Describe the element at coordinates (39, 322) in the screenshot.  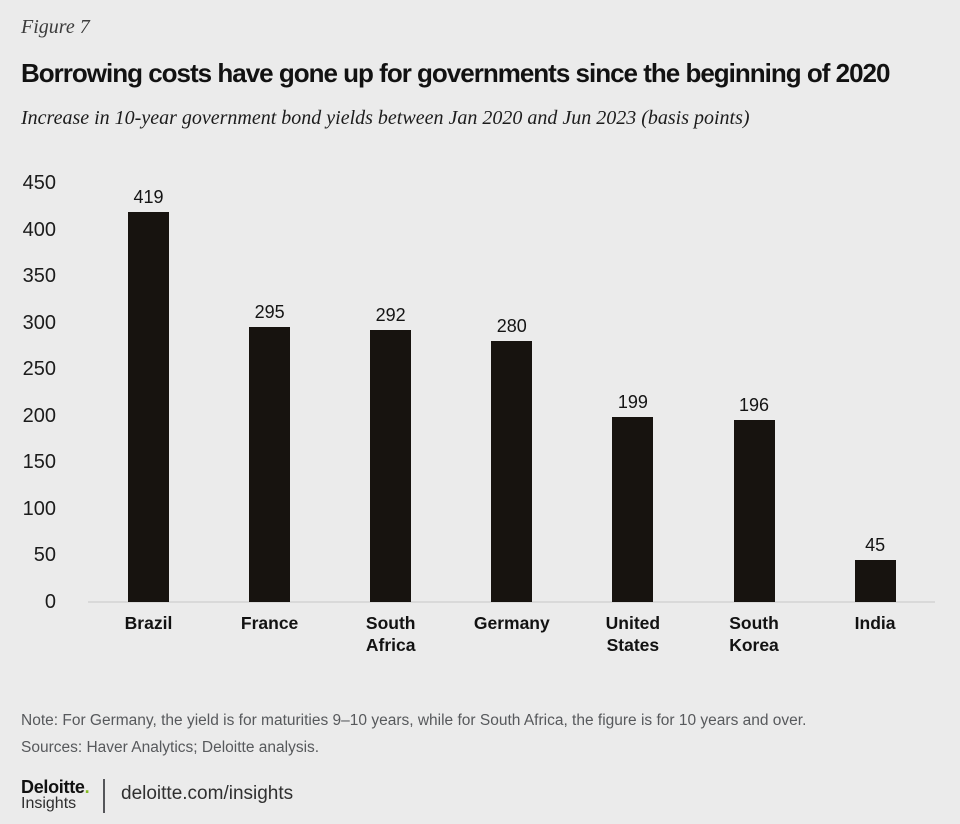
I see `y-tick-label-300: 300` at that location.